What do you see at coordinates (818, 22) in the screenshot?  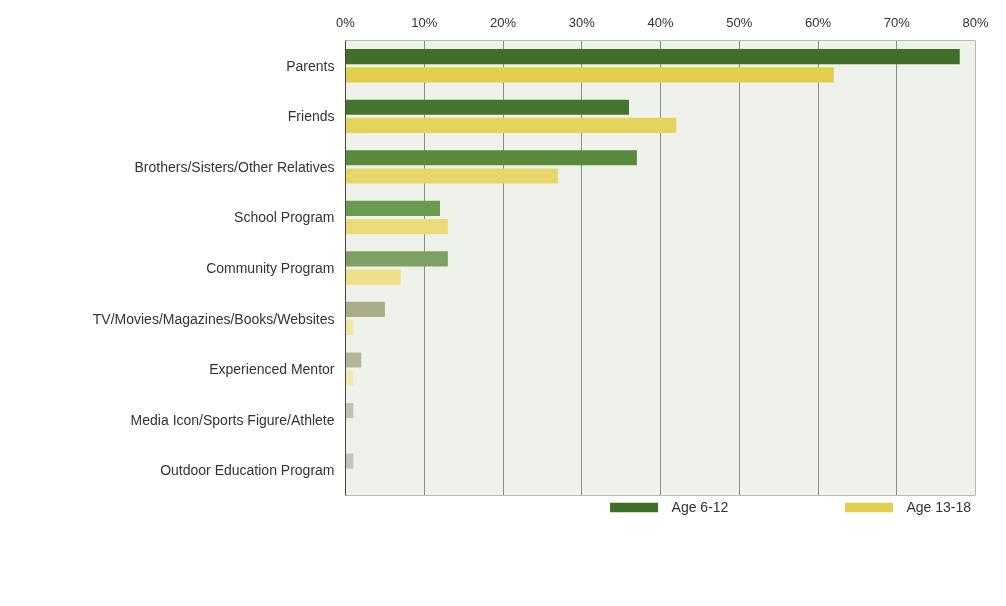 I see `x-tick-label: 60%` at bounding box center [818, 22].